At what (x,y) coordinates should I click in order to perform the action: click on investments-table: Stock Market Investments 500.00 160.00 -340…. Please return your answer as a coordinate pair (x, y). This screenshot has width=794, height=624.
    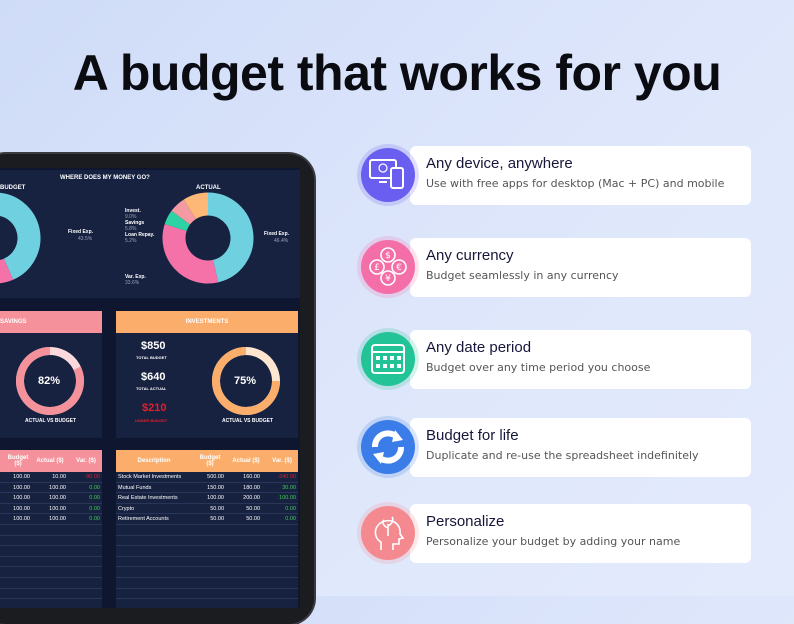
    Looking at the image, I should click on (207, 540).